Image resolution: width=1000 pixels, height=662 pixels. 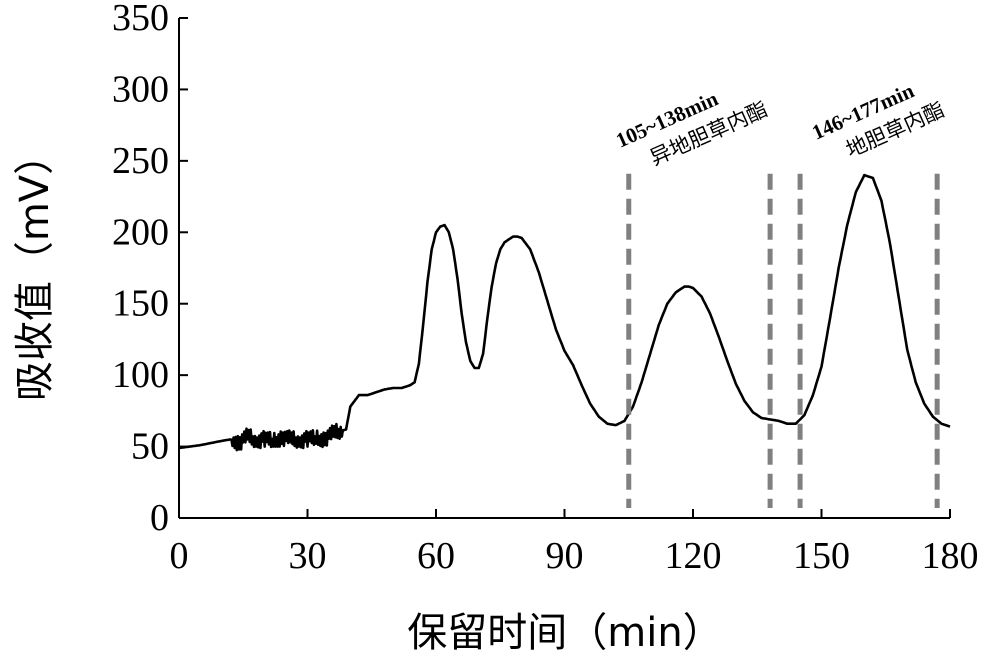 What do you see at coordinates (821, 556) in the screenshot?
I see `x-tick-label-150: 150` at bounding box center [821, 556].